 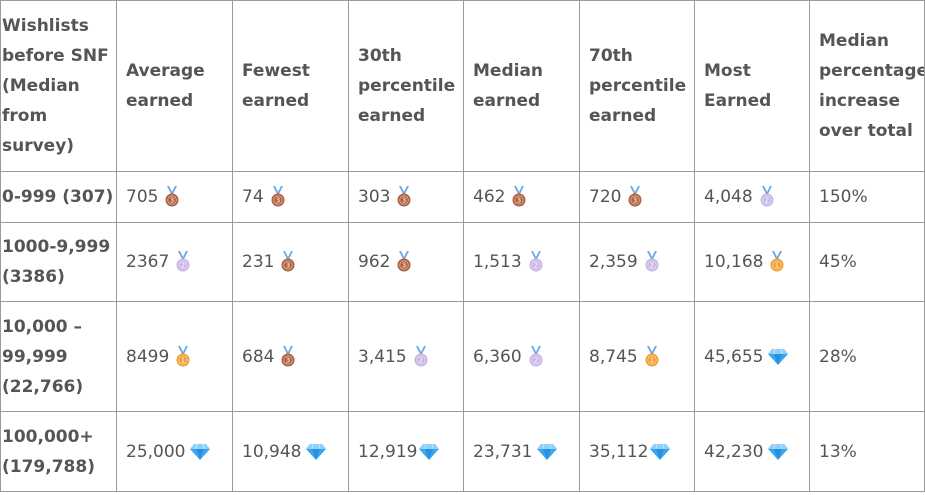 I want to click on 30th-percentile-earned-cell: 3,415 2, so click(x=406, y=356).